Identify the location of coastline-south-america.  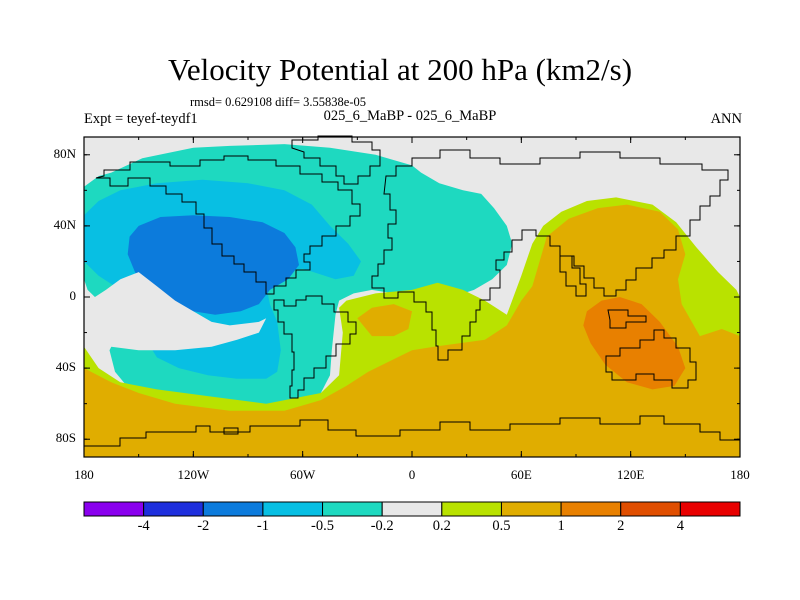
(315, 347).